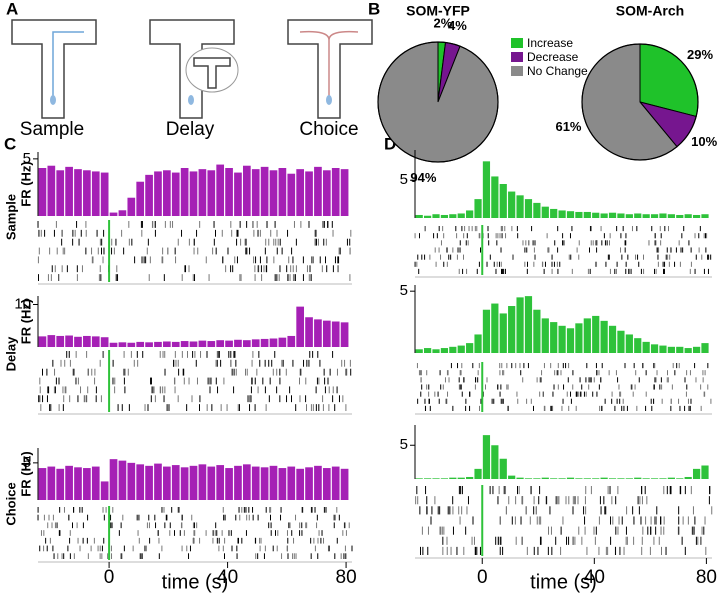 The height and width of the screenshot is (600, 722). Describe the element at coordinates (706, 577) in the screenshot. I see `x-tick-label: 80` at that location.